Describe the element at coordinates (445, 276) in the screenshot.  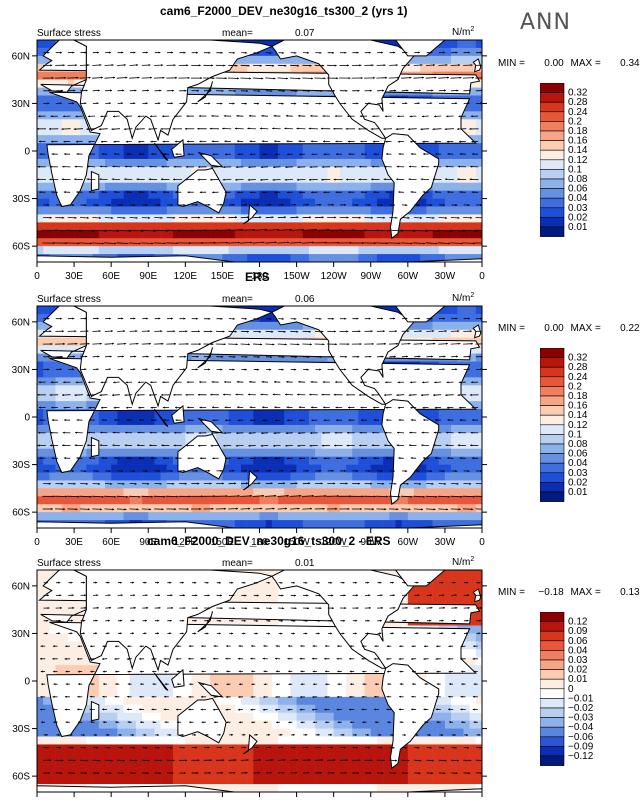
I see `x-tick-label: 30W` at that location.